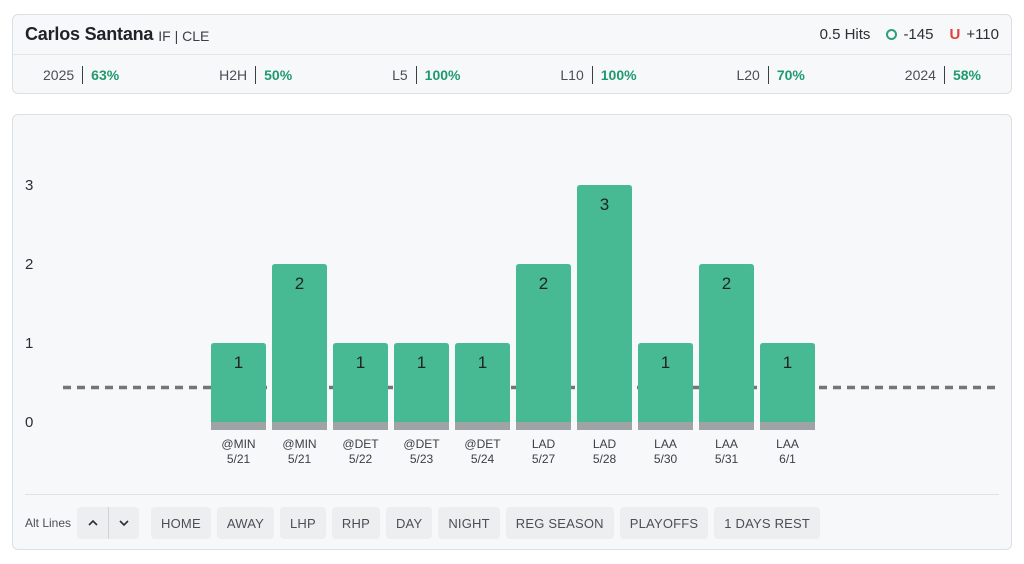 The image size is (1024, 564). I want to click on x-axis-date-label: 6/1, so click(787, 459).